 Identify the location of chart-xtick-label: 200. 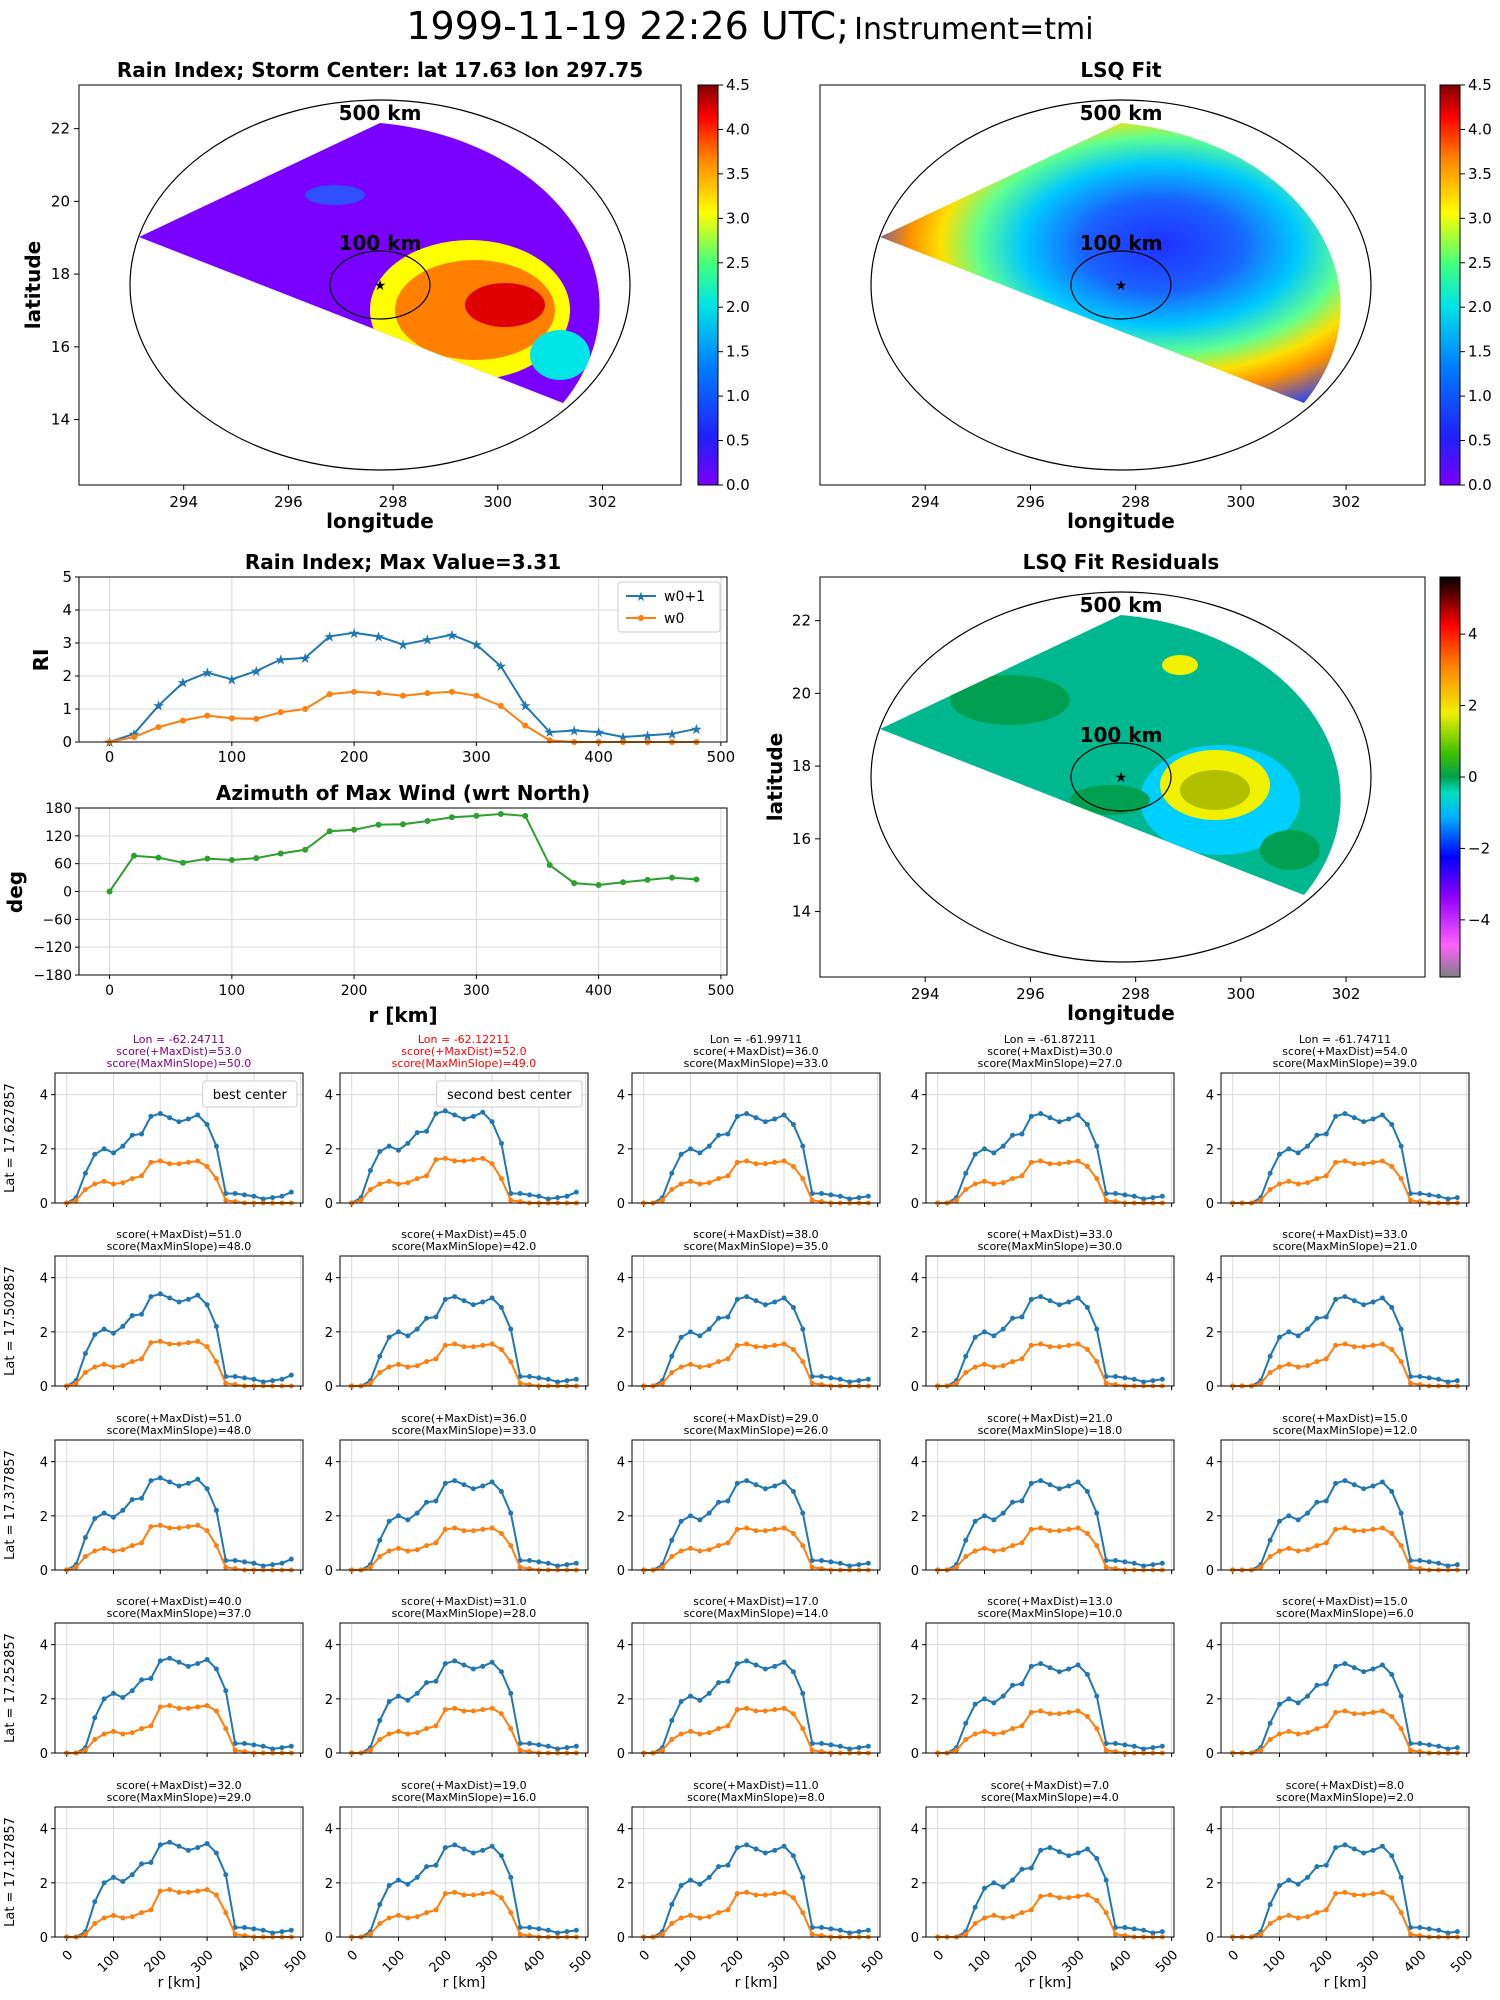
(1322, 1962).